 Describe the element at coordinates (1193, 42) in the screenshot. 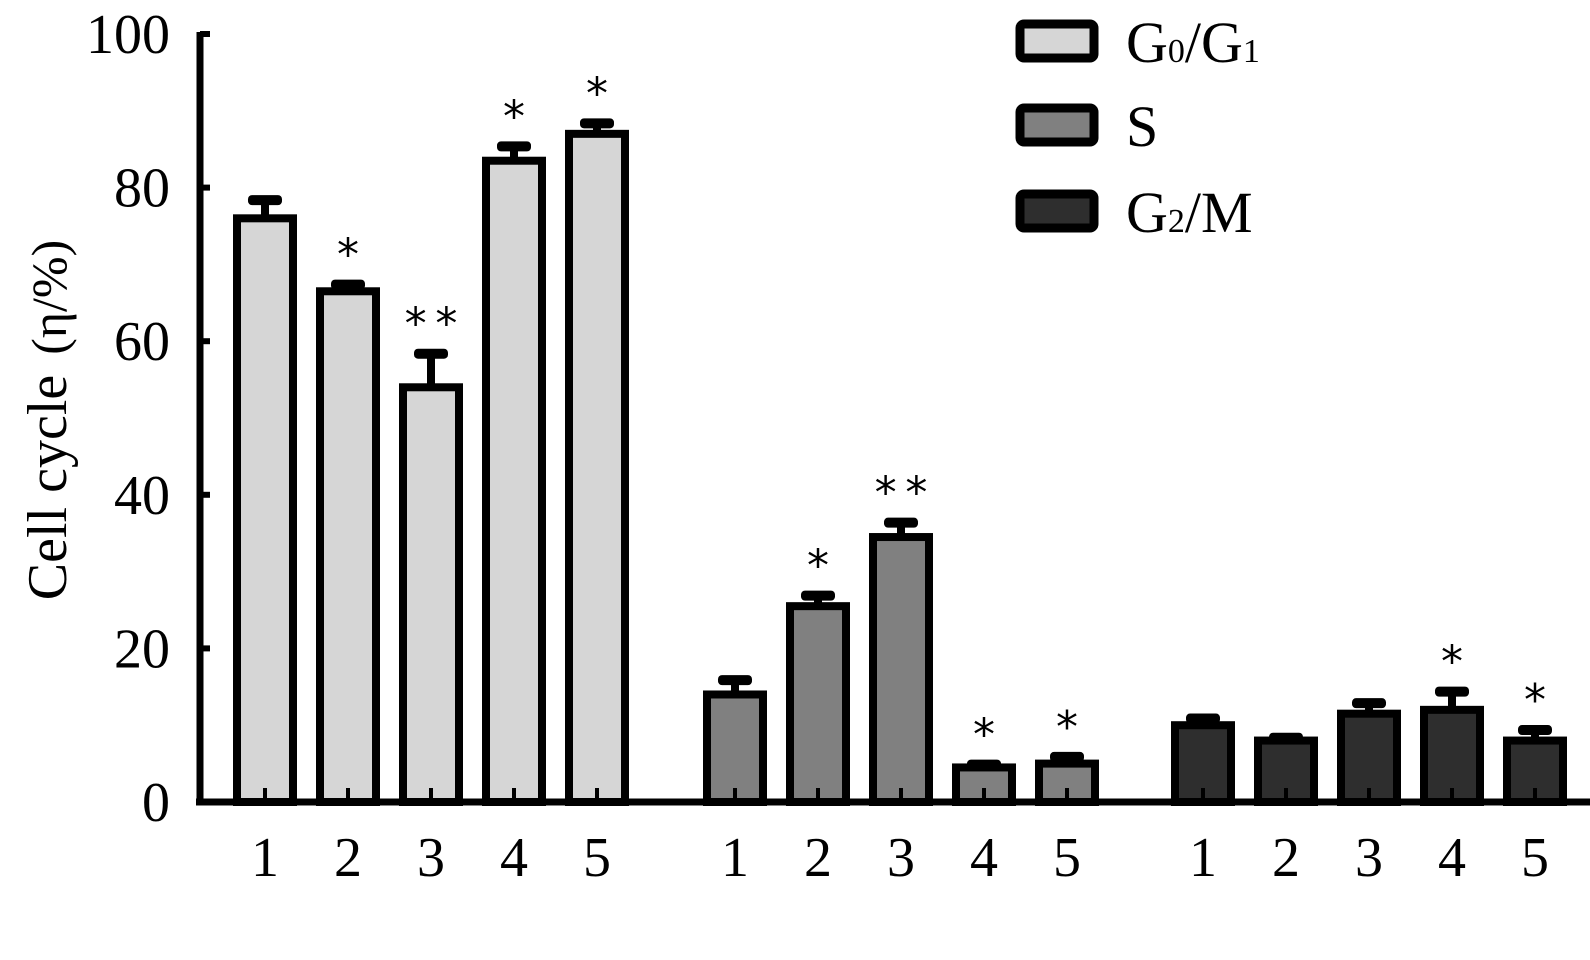

I see `legend-label: G0/G1` at that location.